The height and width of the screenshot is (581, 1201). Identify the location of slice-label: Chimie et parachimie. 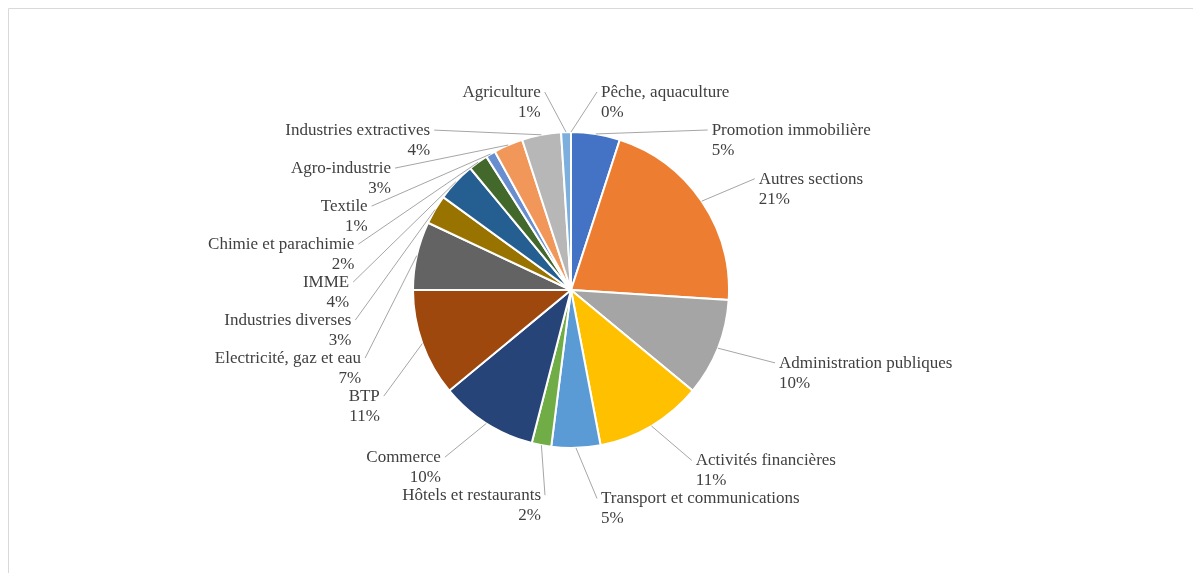
(281, 244).